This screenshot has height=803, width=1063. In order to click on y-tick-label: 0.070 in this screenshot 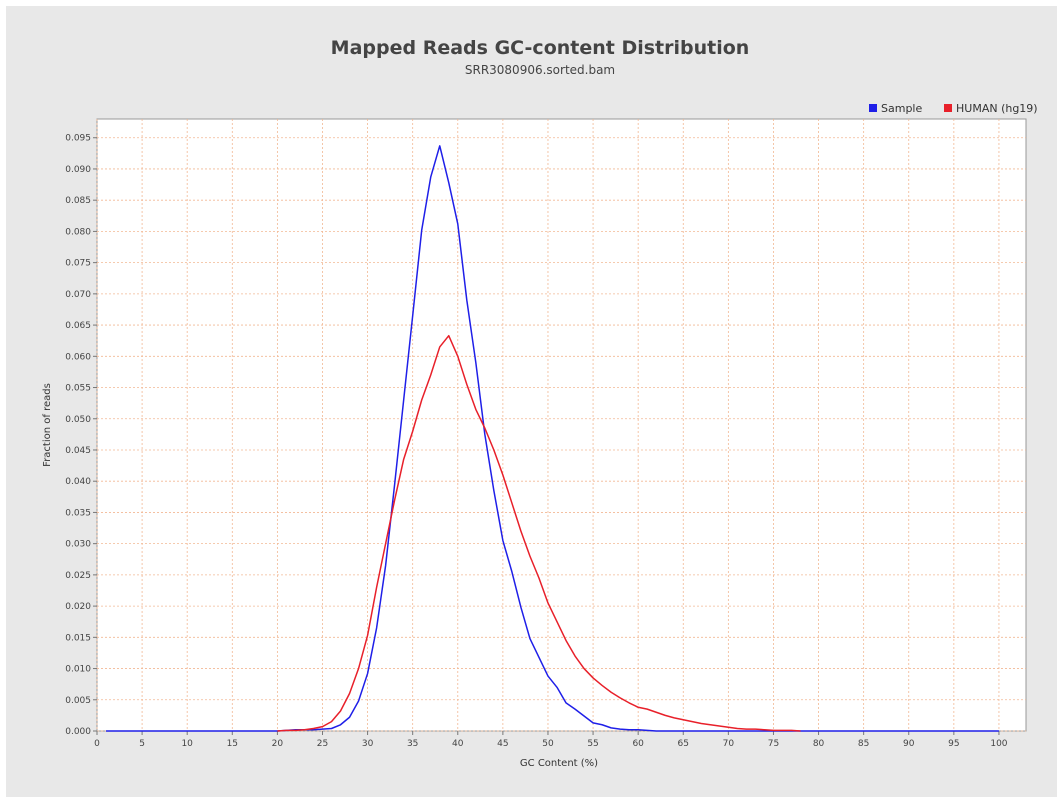, I will do `click(78, 295)`.